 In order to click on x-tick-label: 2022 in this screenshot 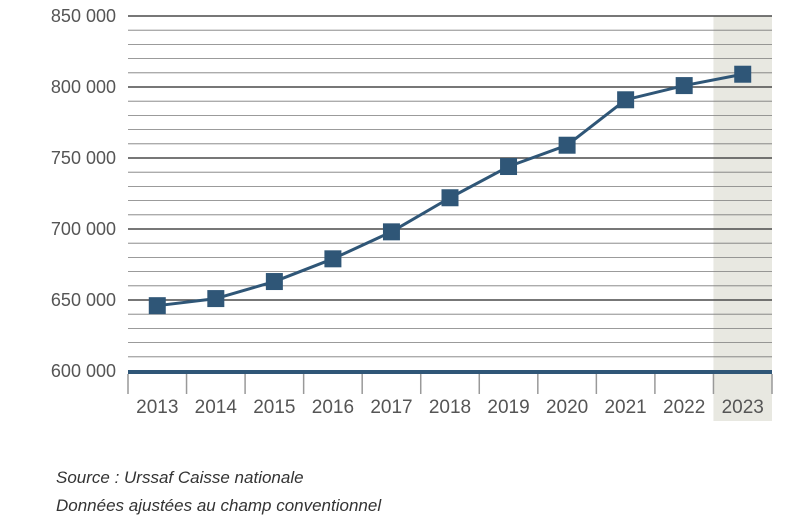, I will do `click(684, 407)`.